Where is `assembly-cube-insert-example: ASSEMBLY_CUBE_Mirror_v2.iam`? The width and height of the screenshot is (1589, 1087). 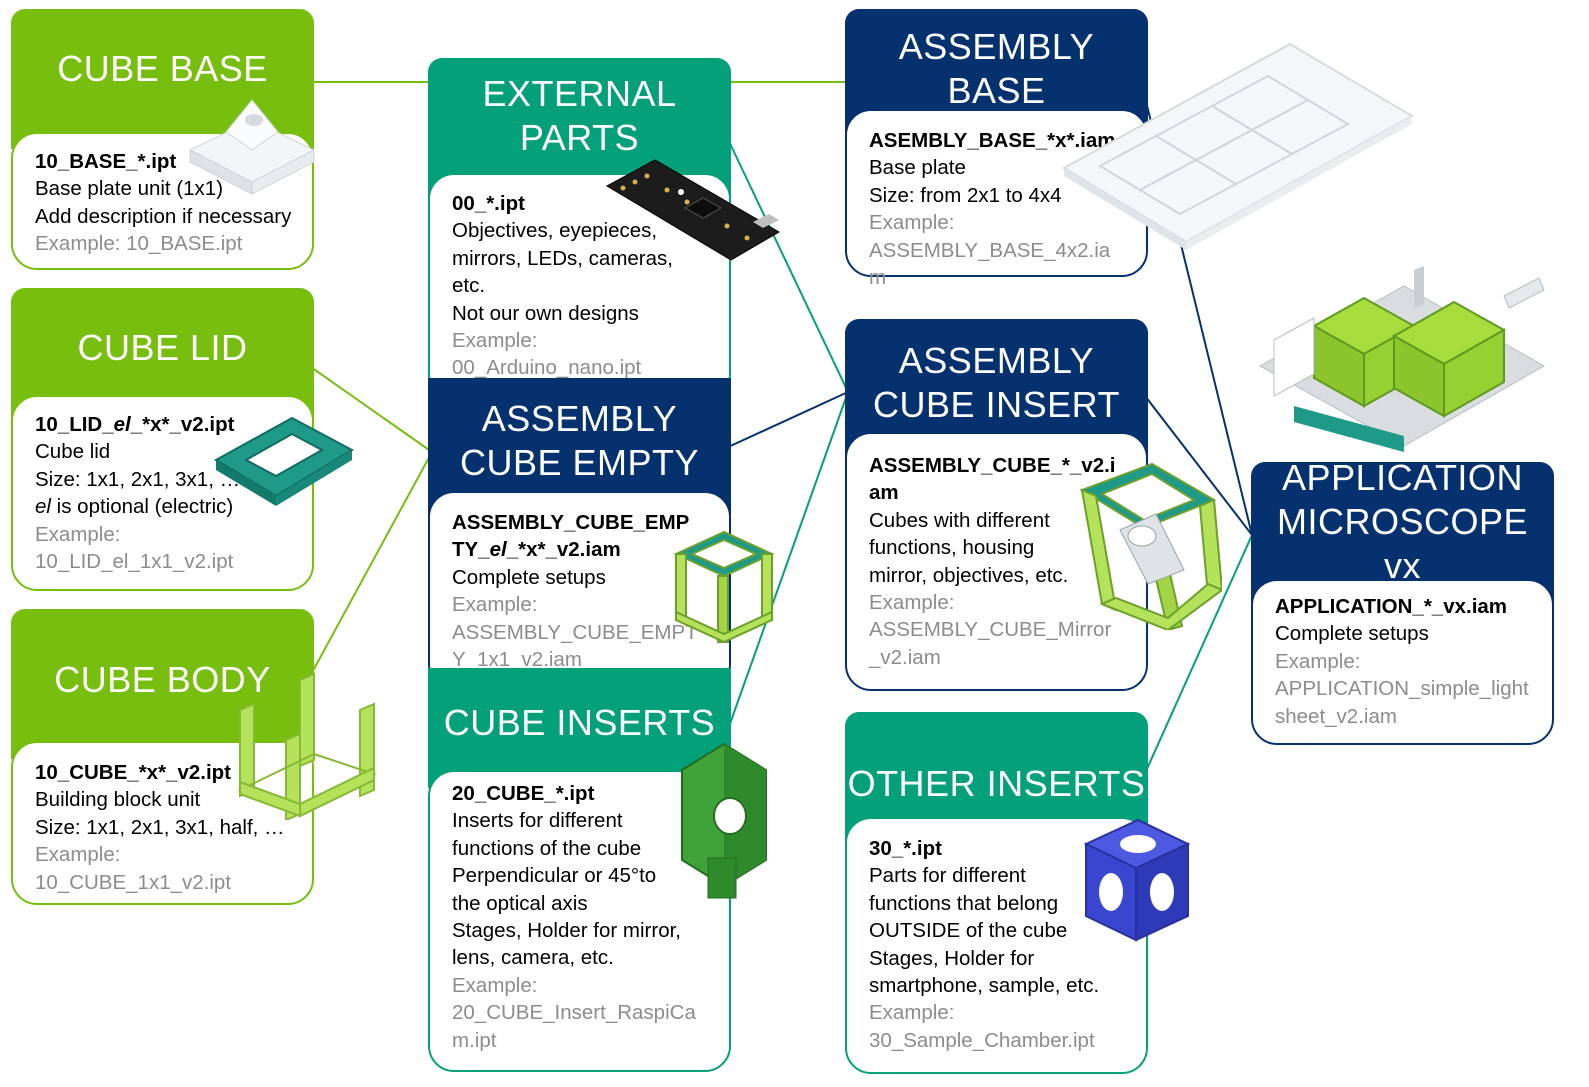
assembly-cube-insert-example: ASSEMBLY_CUBE_Mirror_v2.iam is located at coordinates (990, 643).